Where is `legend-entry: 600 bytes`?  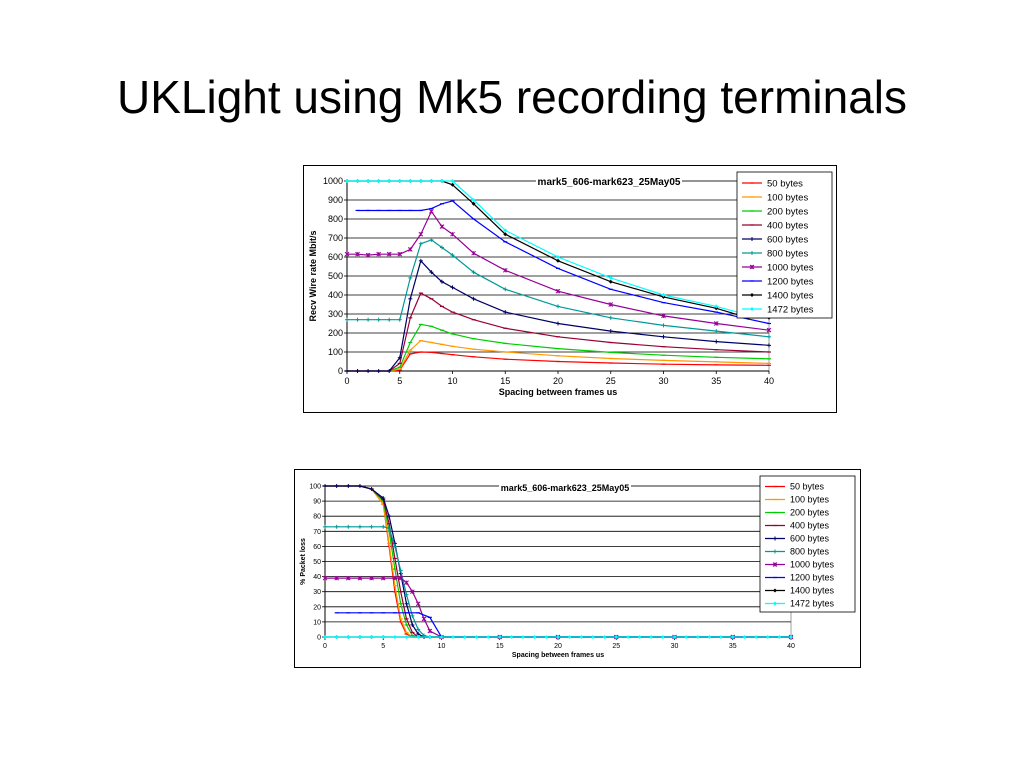
legend-entry: 600 bytes is located at coordinates (775, 239).